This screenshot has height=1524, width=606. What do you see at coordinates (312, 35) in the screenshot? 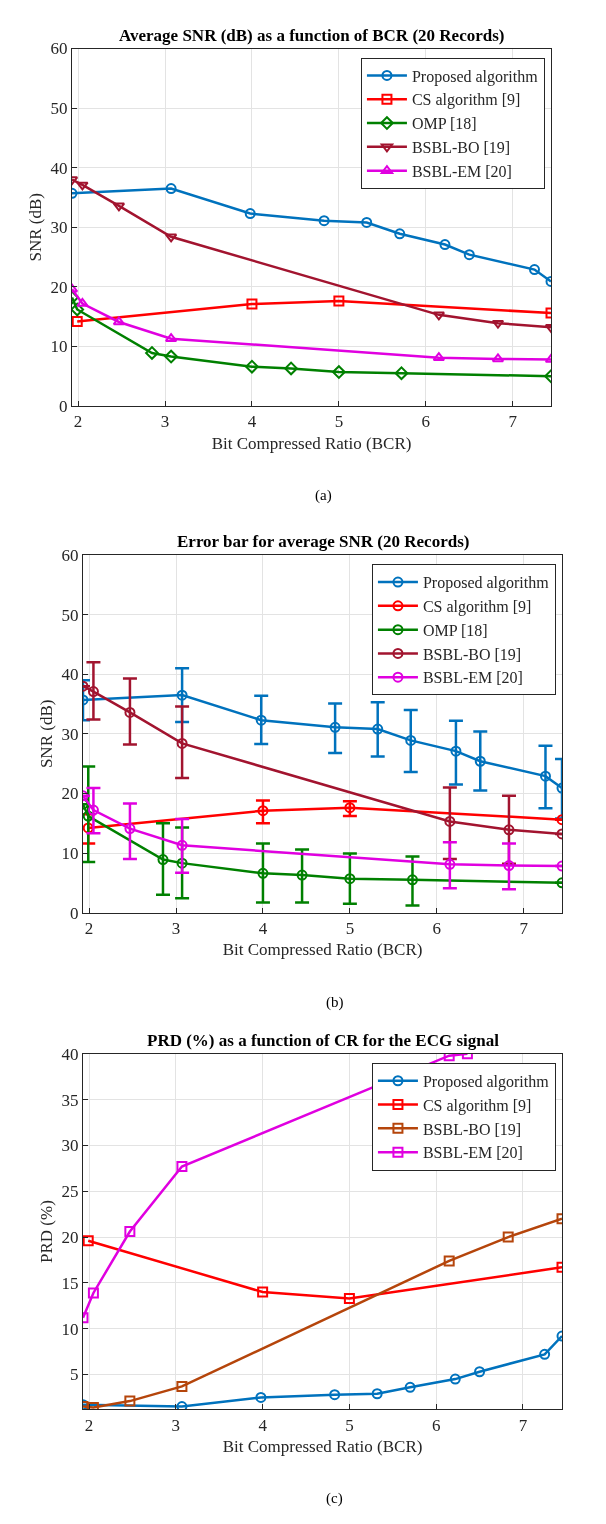
I see `chart-title: Average SNR (dB) as a function of BCR (20 Records)` at bounding box center [312, 35].